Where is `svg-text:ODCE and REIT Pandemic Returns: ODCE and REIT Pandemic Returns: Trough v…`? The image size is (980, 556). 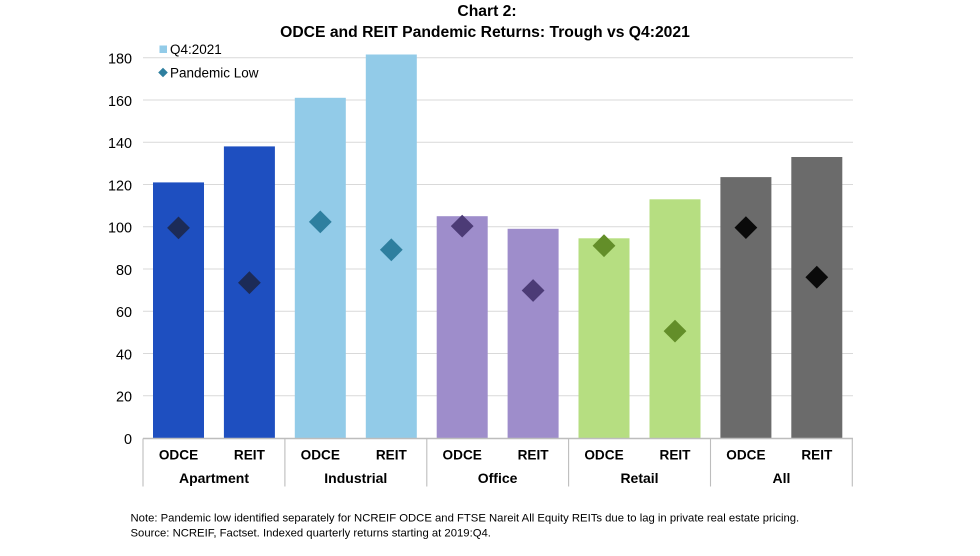
svg-text:ODCE and REIT Pandemic Returns: ODCE and REIT Pandemic Returns: Trough v… is located at coordinates (485, 32).